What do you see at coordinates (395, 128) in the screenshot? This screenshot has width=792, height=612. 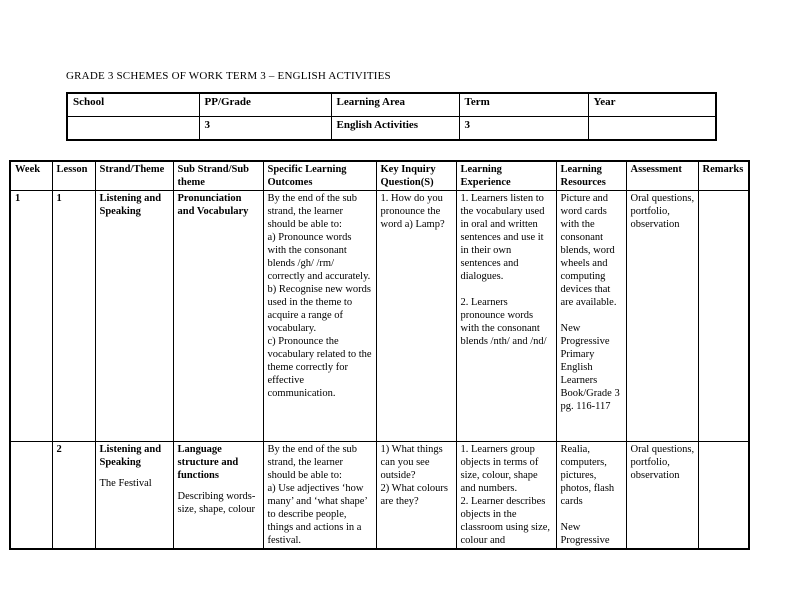 I see `info-value-learning-area: English Activities` at bounding box center [395, 128].